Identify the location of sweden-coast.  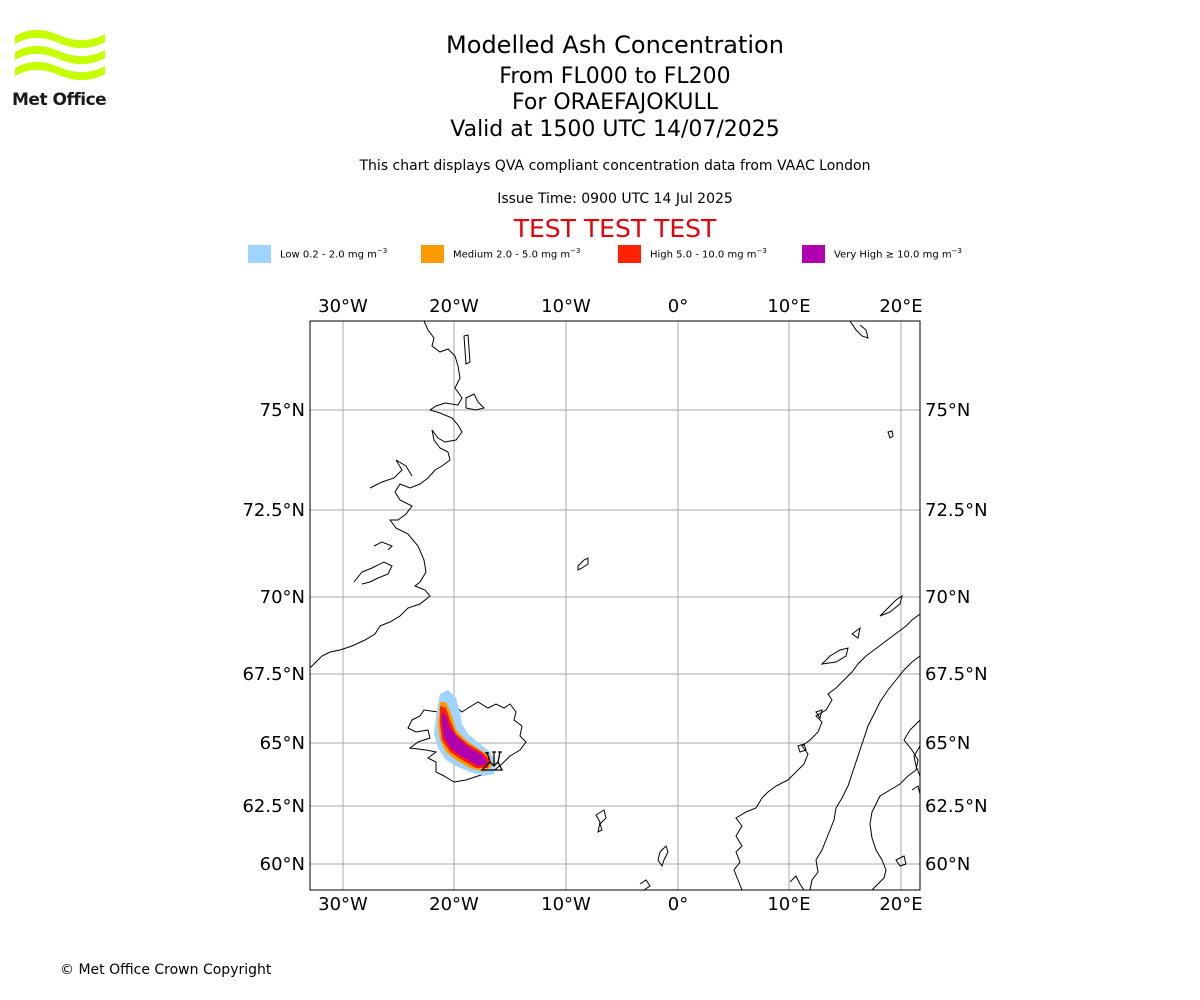
(916, 761).